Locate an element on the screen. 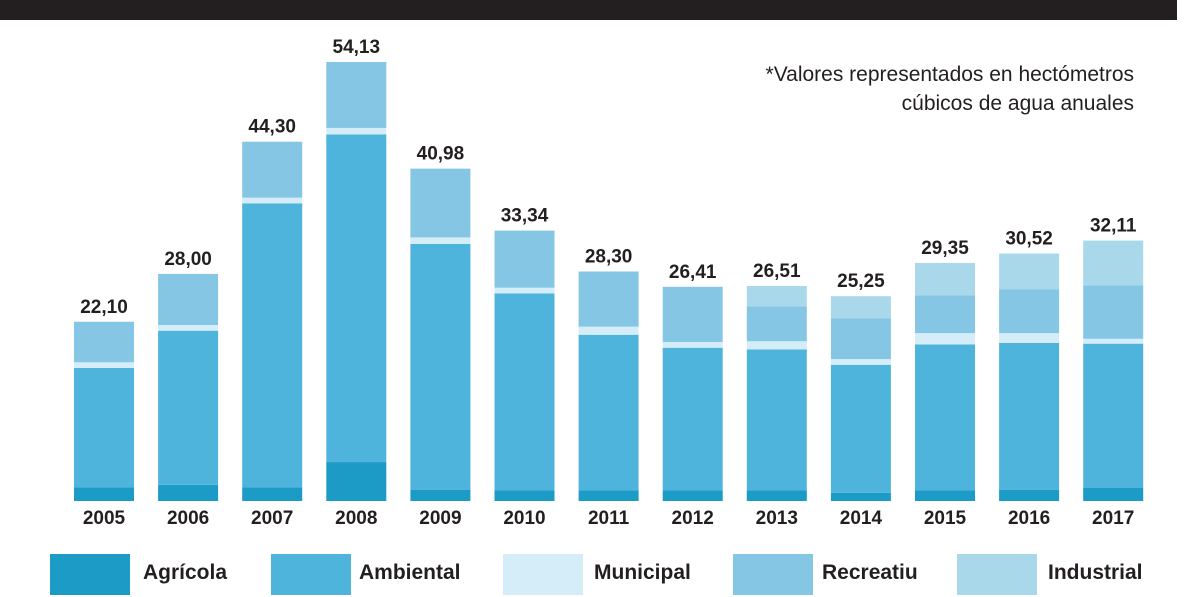 The width and height of the screenshot is (1200, 597). total-label-2010: 33,34 is located at coordinates (525, 216).